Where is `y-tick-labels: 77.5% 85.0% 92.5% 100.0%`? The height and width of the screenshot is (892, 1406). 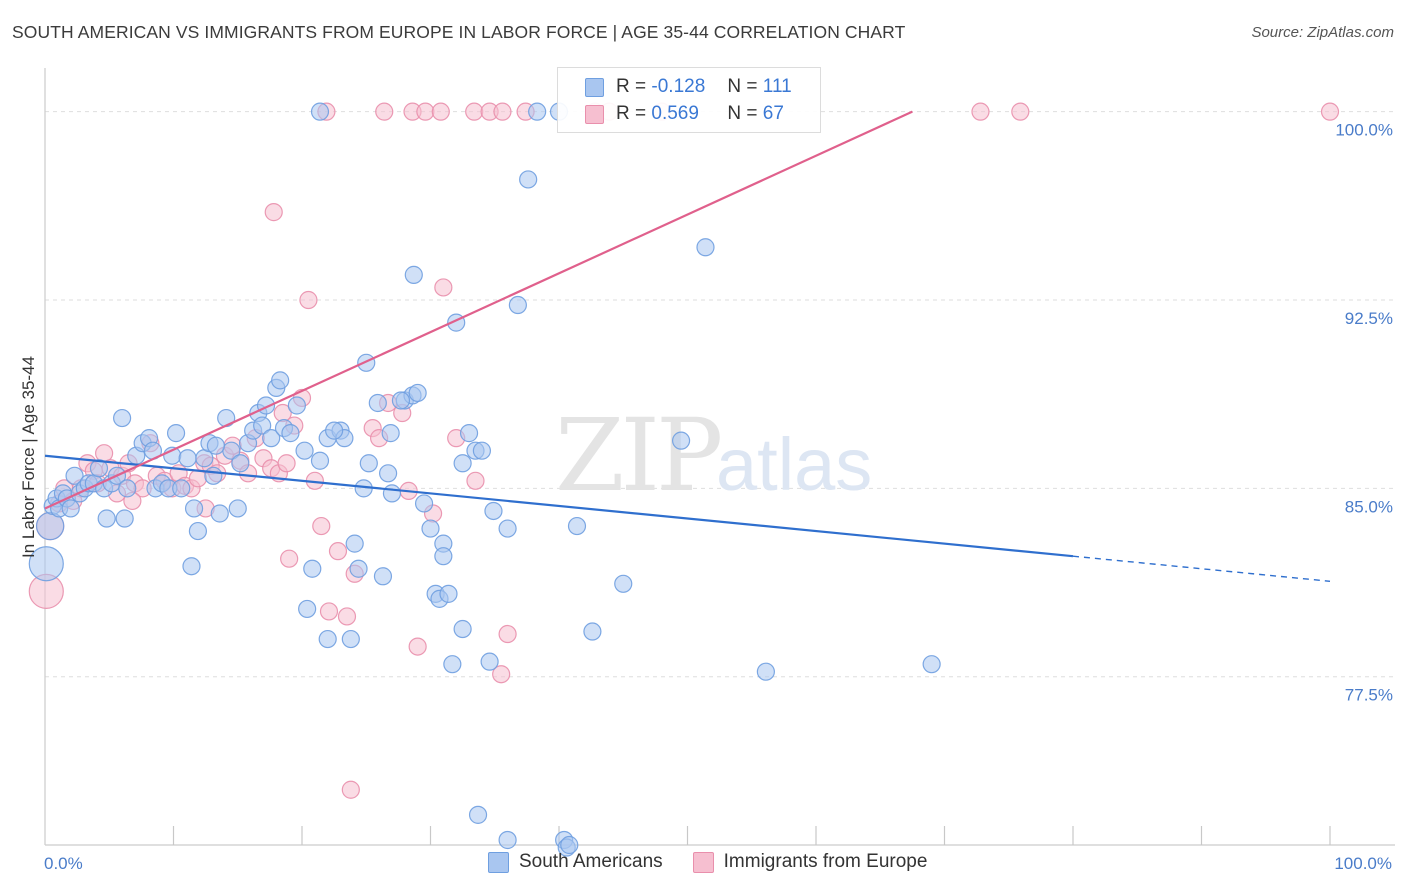
y-tick-labels: 77.5% 85.0% 92.5% 100.0% is located at coordinates (1364, 413).